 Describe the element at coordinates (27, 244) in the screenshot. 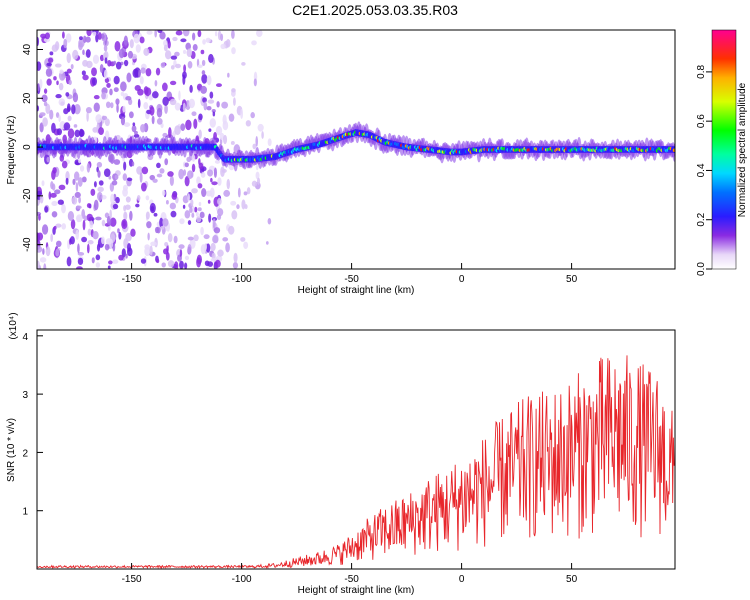

I see `spectrogram-y-tick-label: -40` at that location.